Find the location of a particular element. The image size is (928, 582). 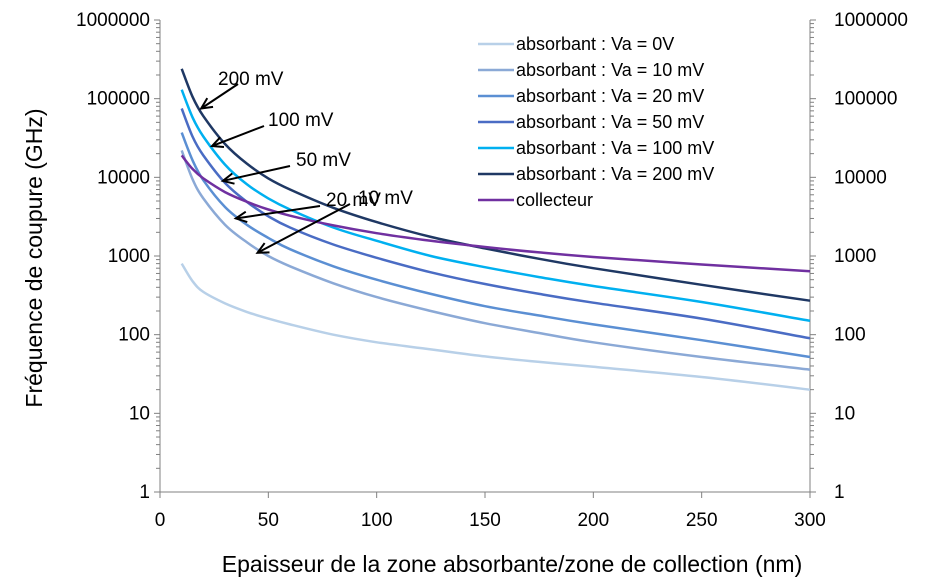

annotation-label: 100 mV is located at coordinates (301, 120).